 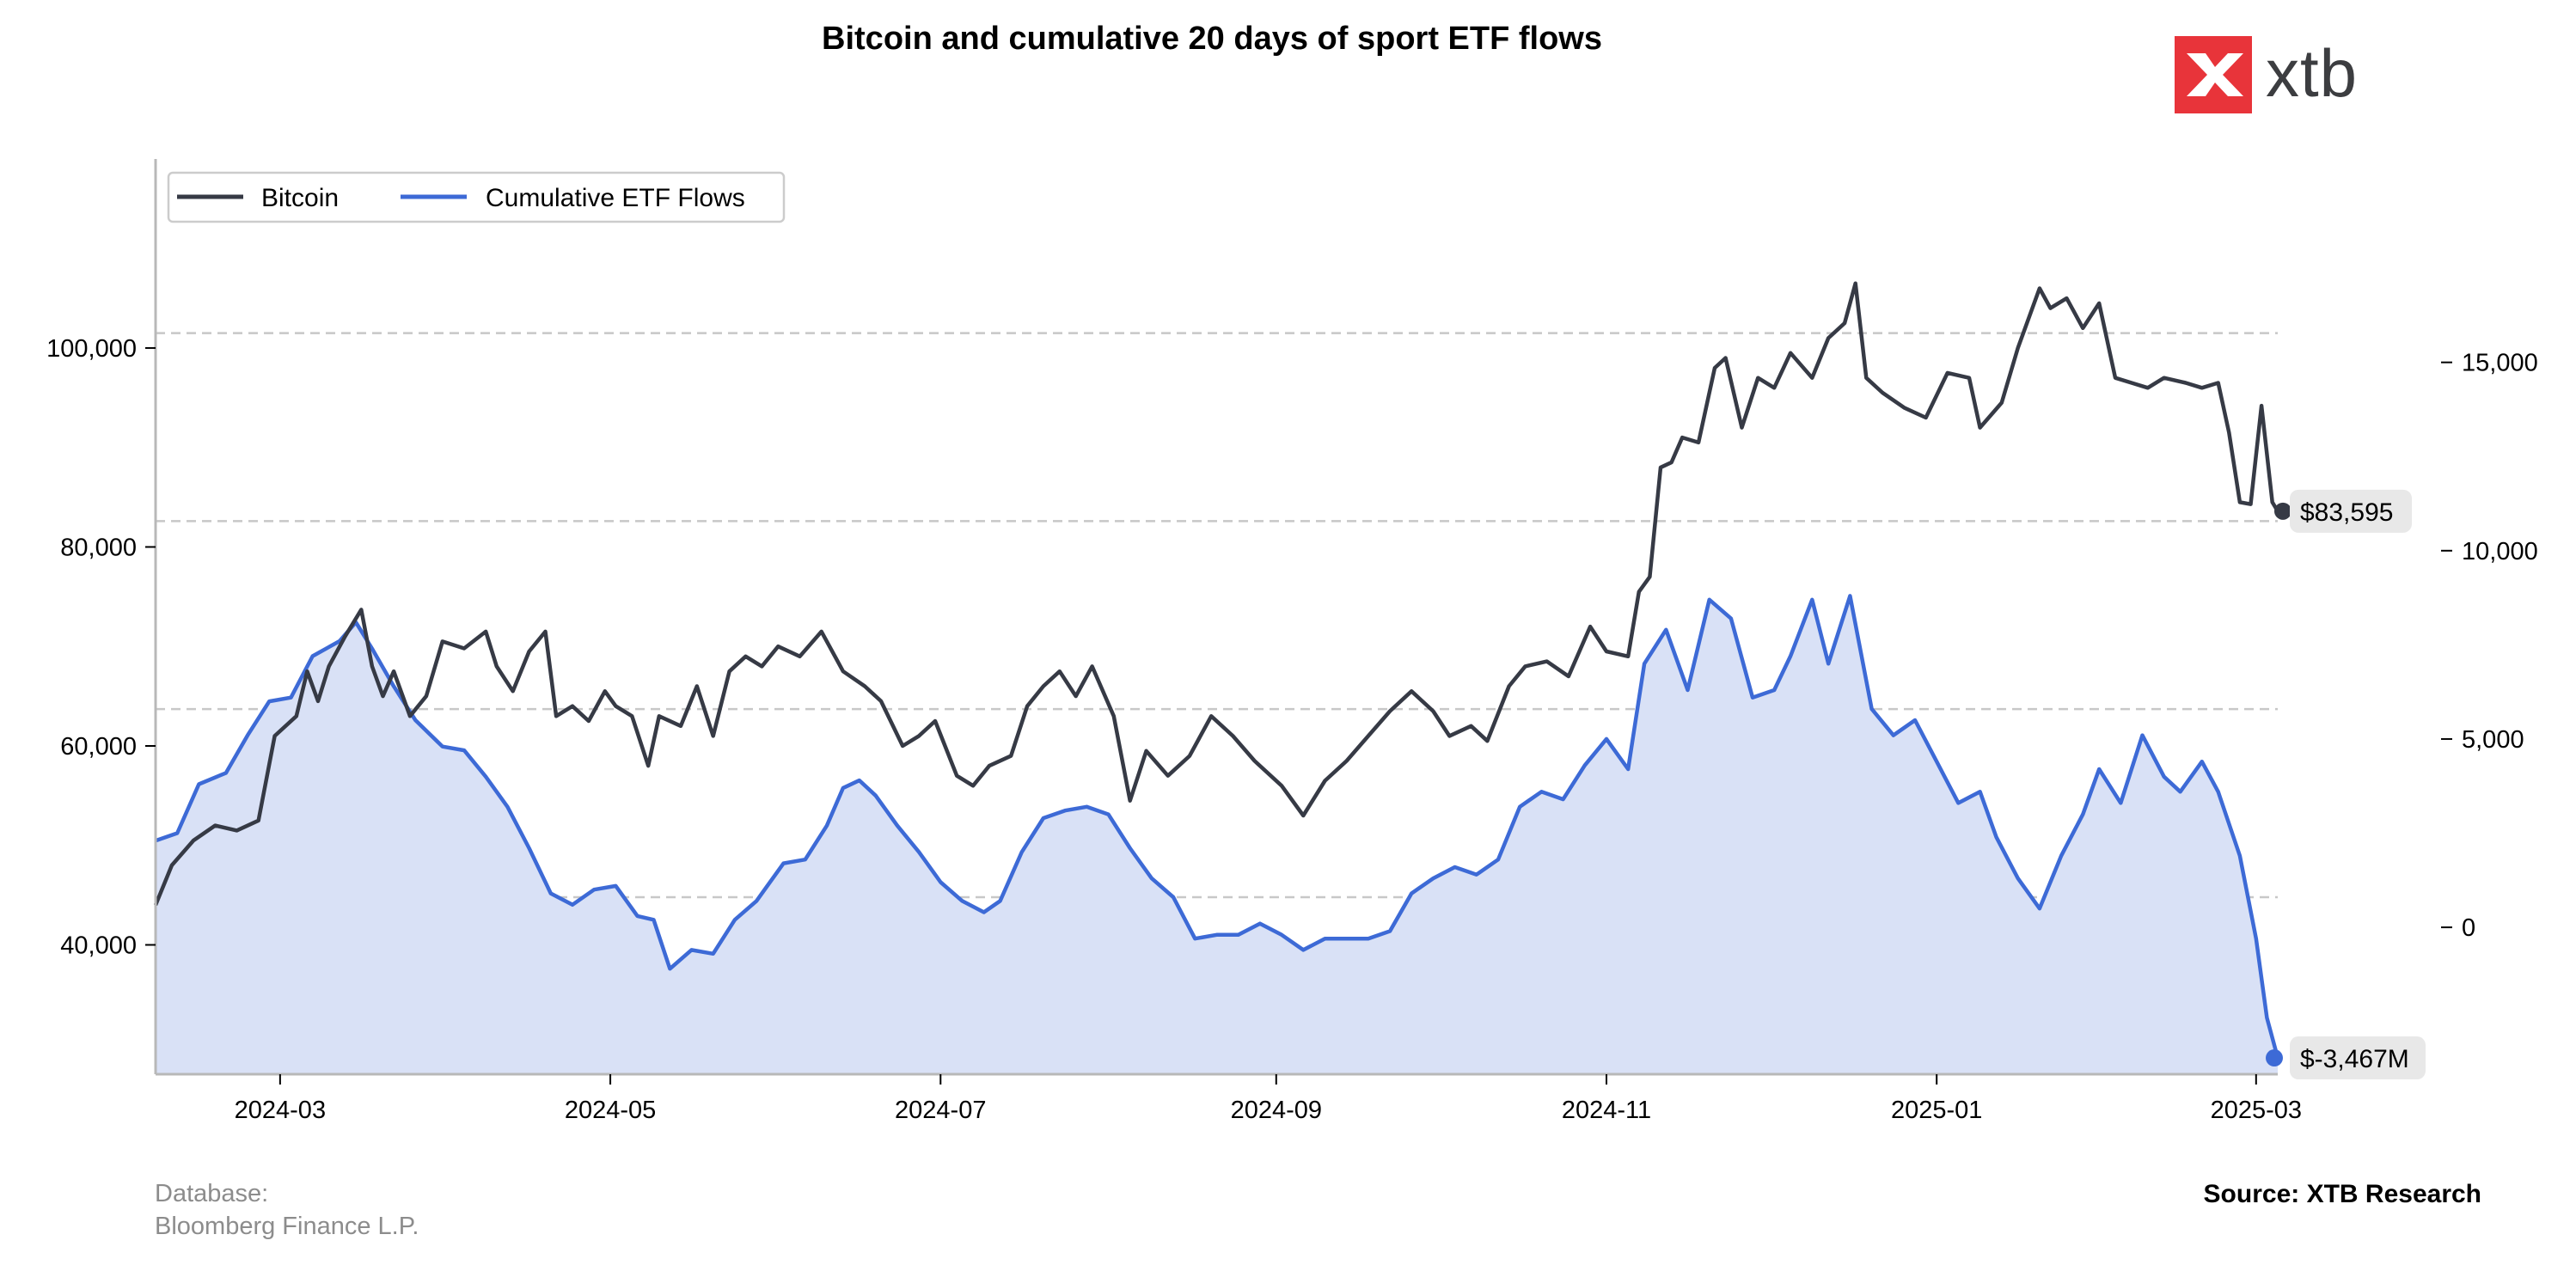 What do you see at coordinates (2346, 784) in the screenshot?
I see `end-markers: $83,595 $-3,467M` at bounding box center [2346, 784].